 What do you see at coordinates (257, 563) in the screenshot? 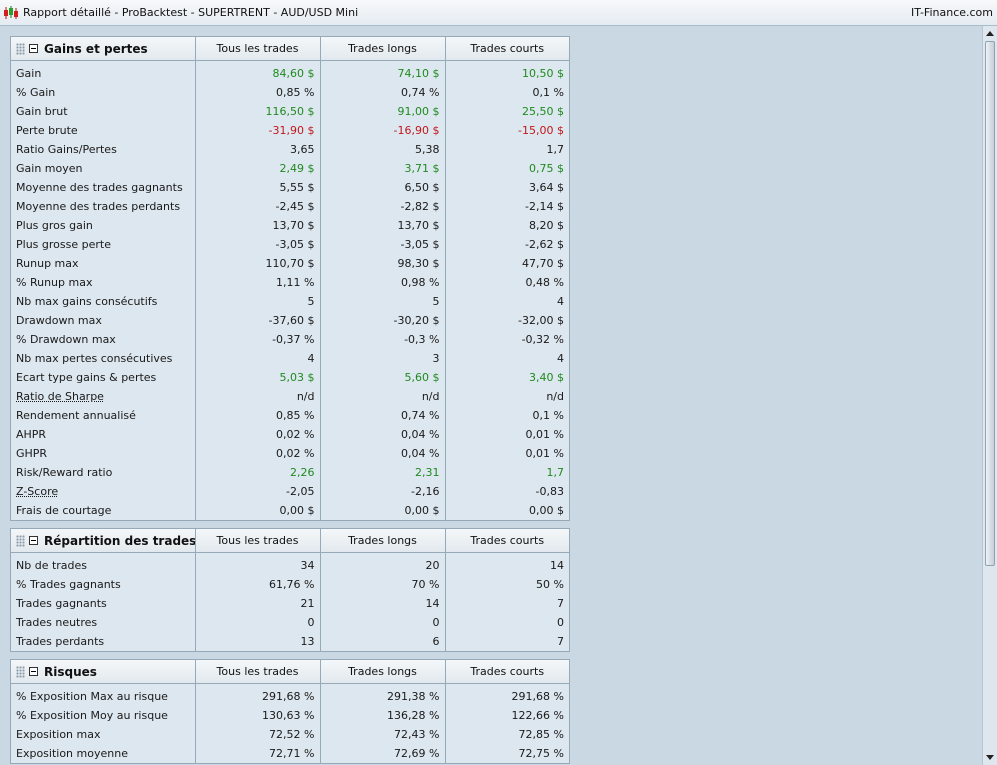
I see `cell-value: 34` at bounding box center [257, 563].